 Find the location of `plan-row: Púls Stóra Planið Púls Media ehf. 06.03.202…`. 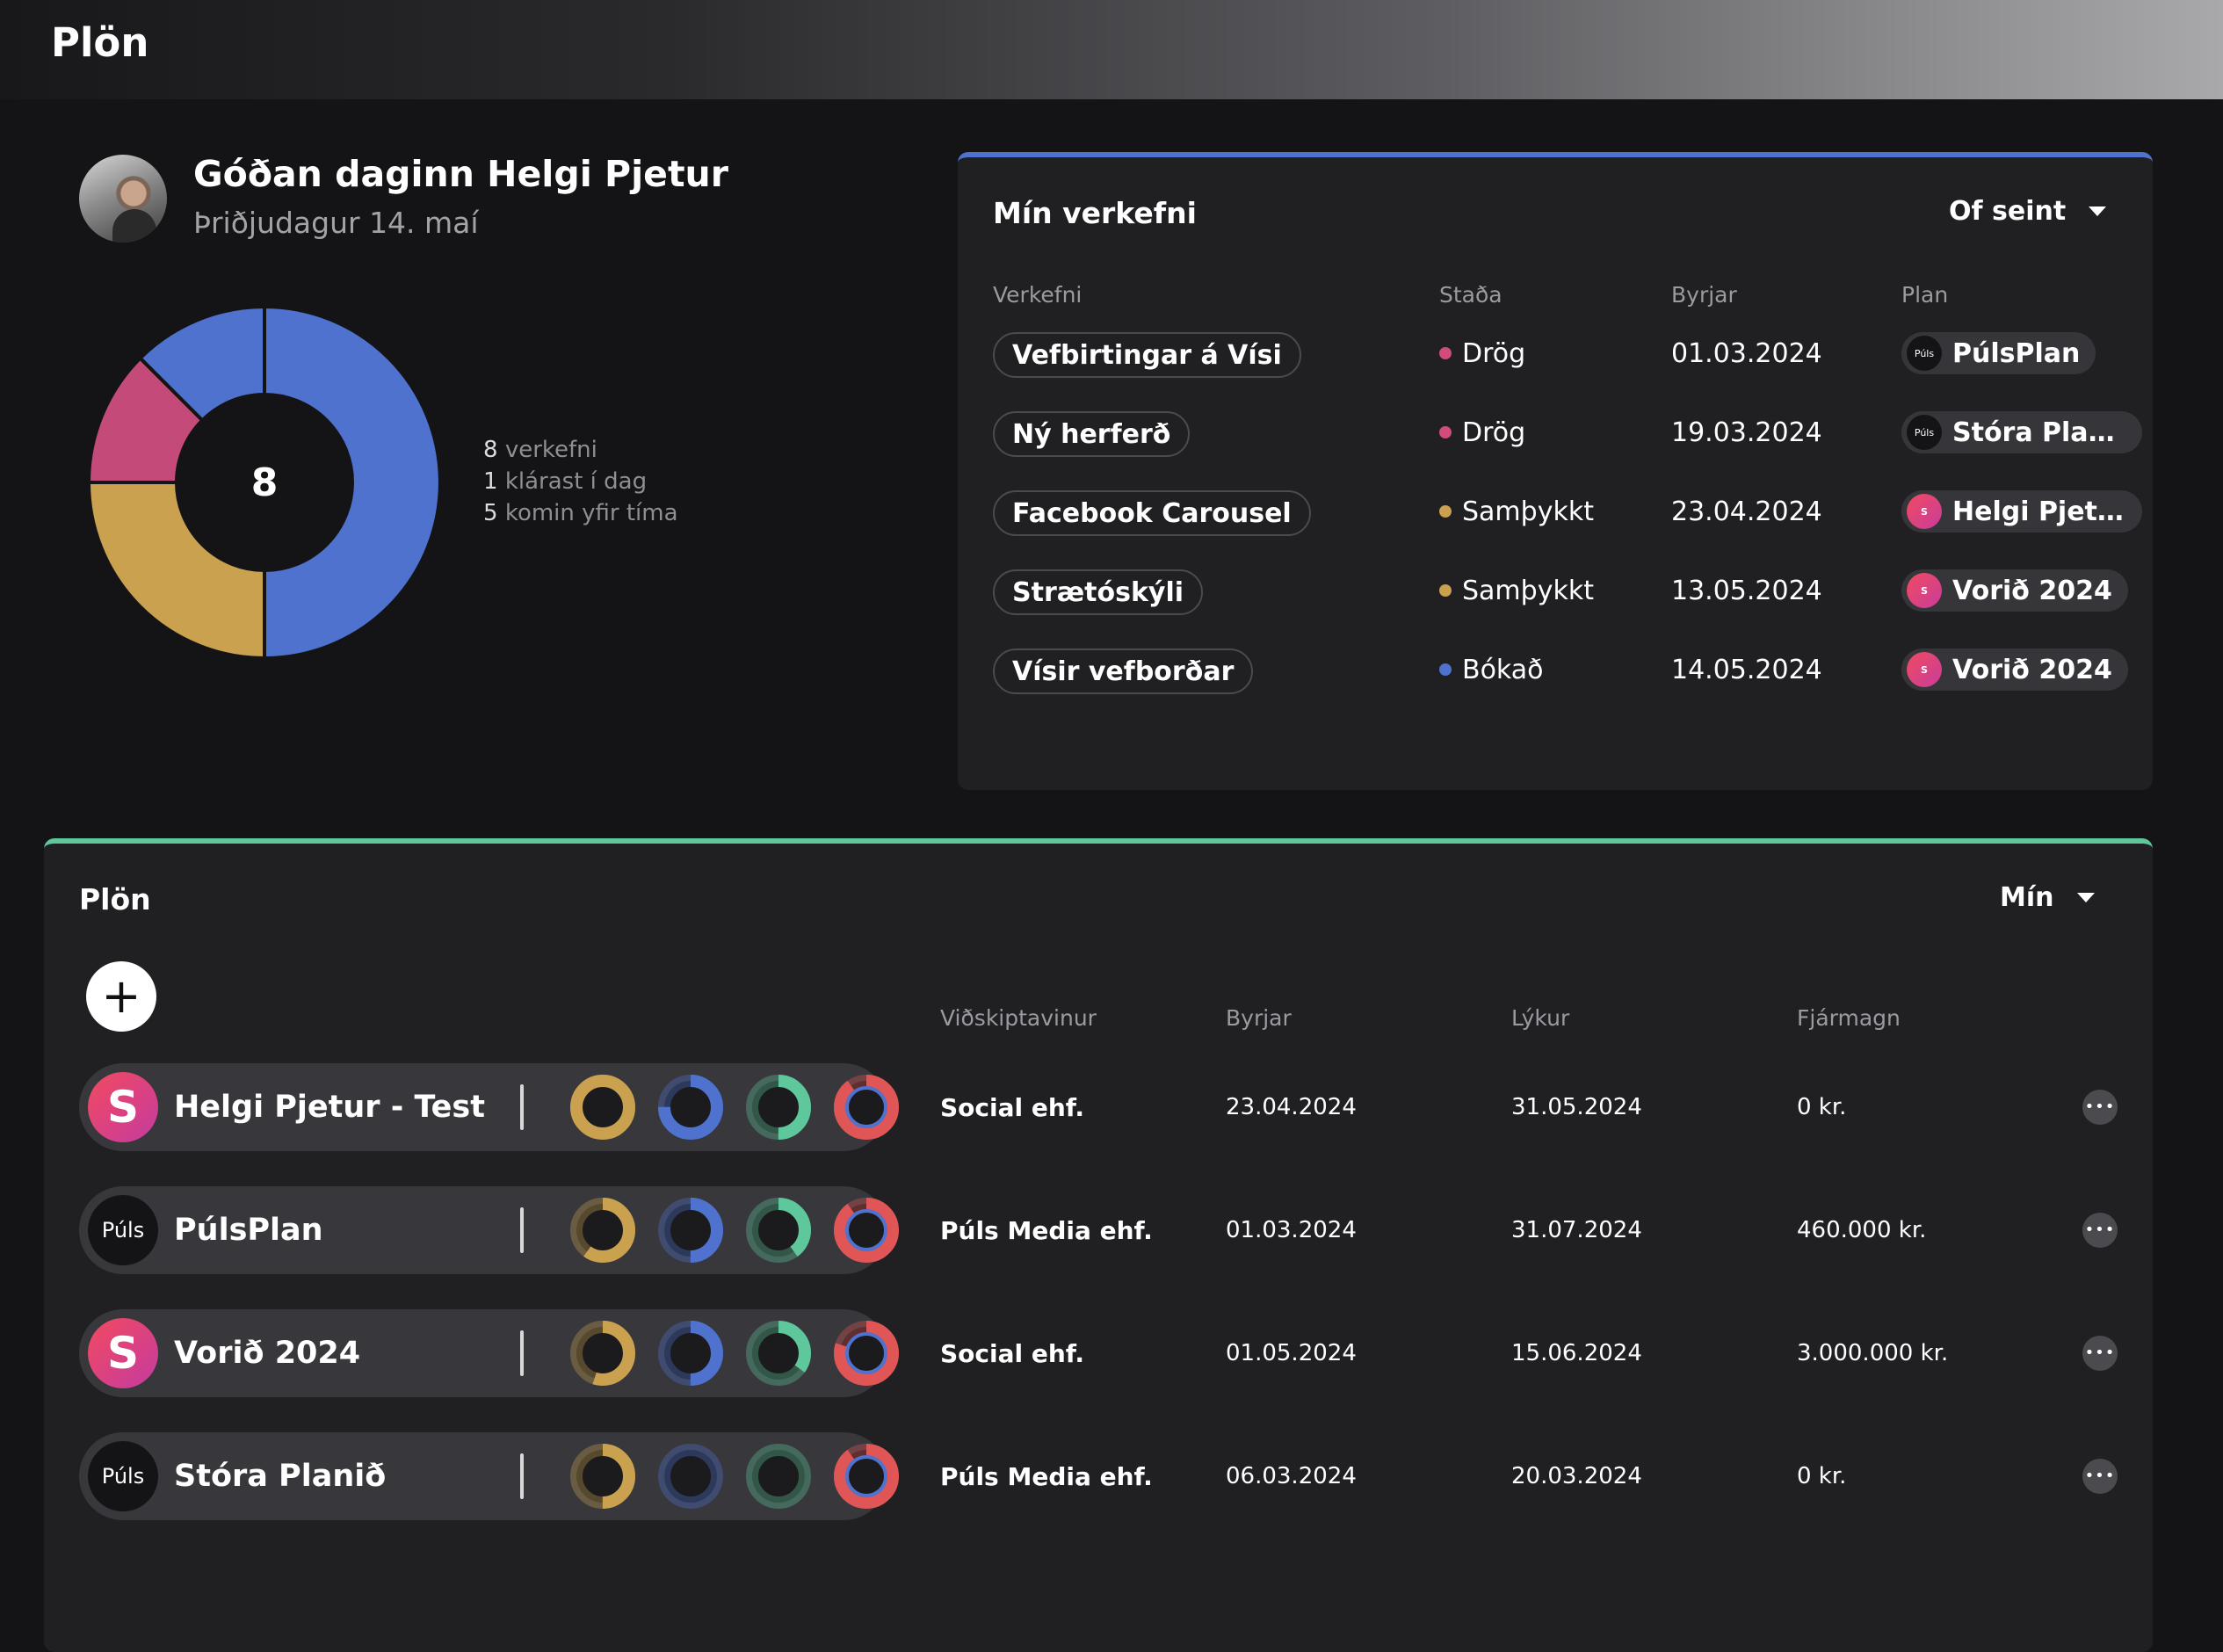

plan-row: Púls Stóra Planið Púls Media ehf. 06.03.202… is located at coordinates (1098, 1476).